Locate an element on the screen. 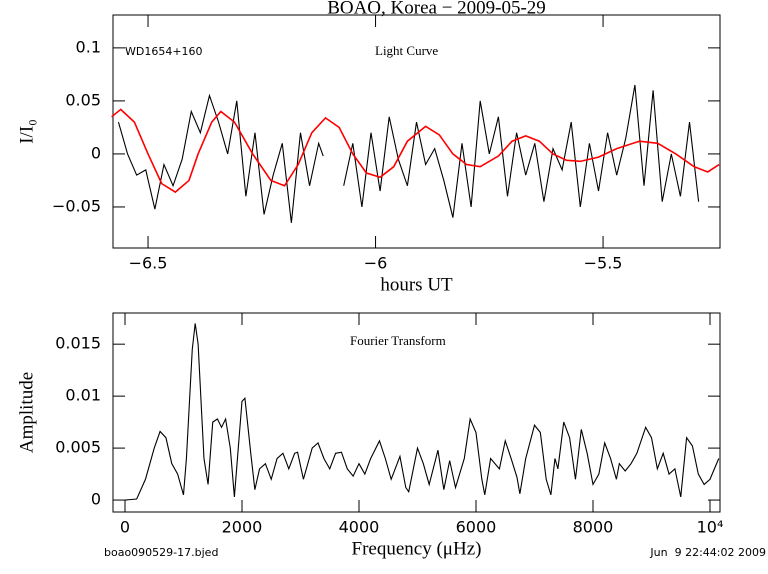 This screenshot has height=574, width=768. x-tick-label: 0 is located at coordinates (125, 527).